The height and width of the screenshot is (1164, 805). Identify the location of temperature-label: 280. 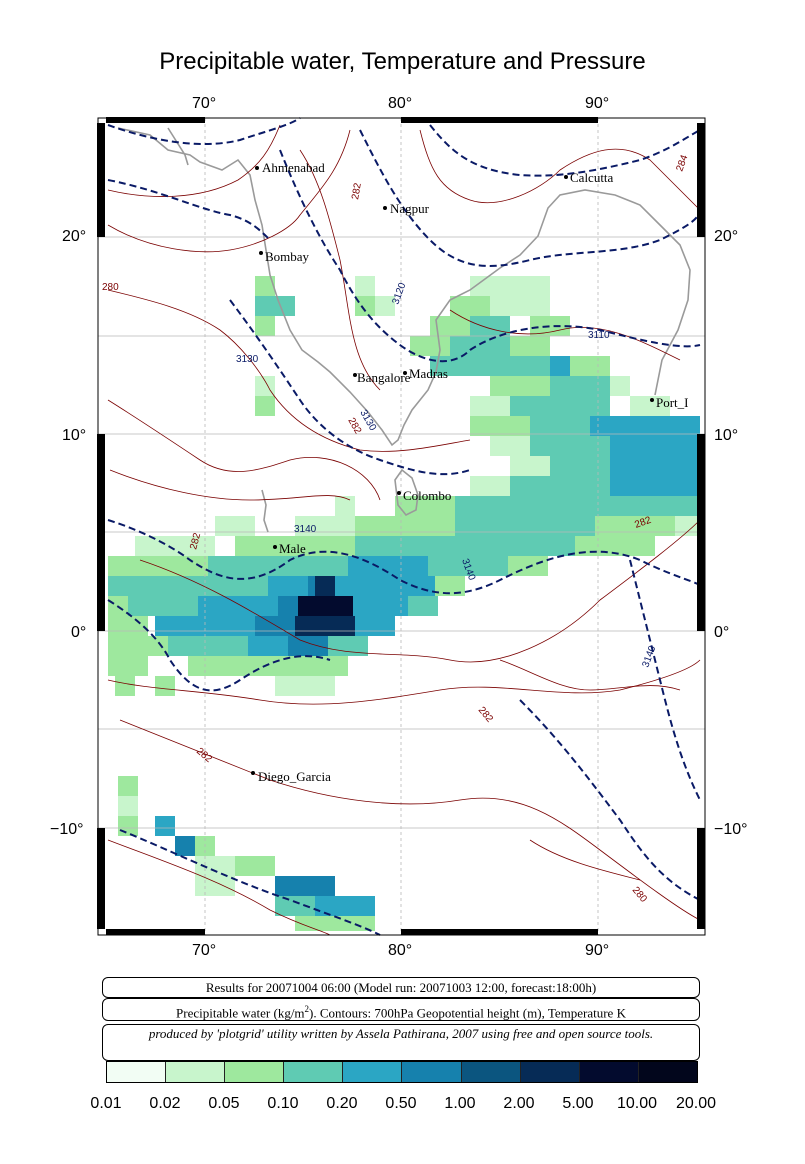
(110, 287).